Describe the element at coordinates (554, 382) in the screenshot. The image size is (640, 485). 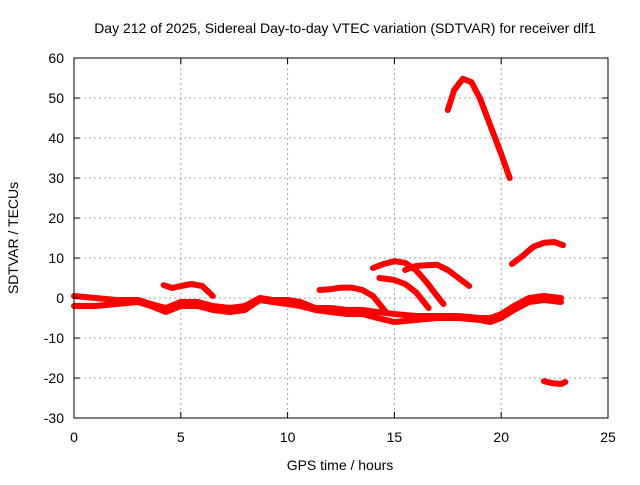
I see `data-series-arc-22-23-neg` at that location.